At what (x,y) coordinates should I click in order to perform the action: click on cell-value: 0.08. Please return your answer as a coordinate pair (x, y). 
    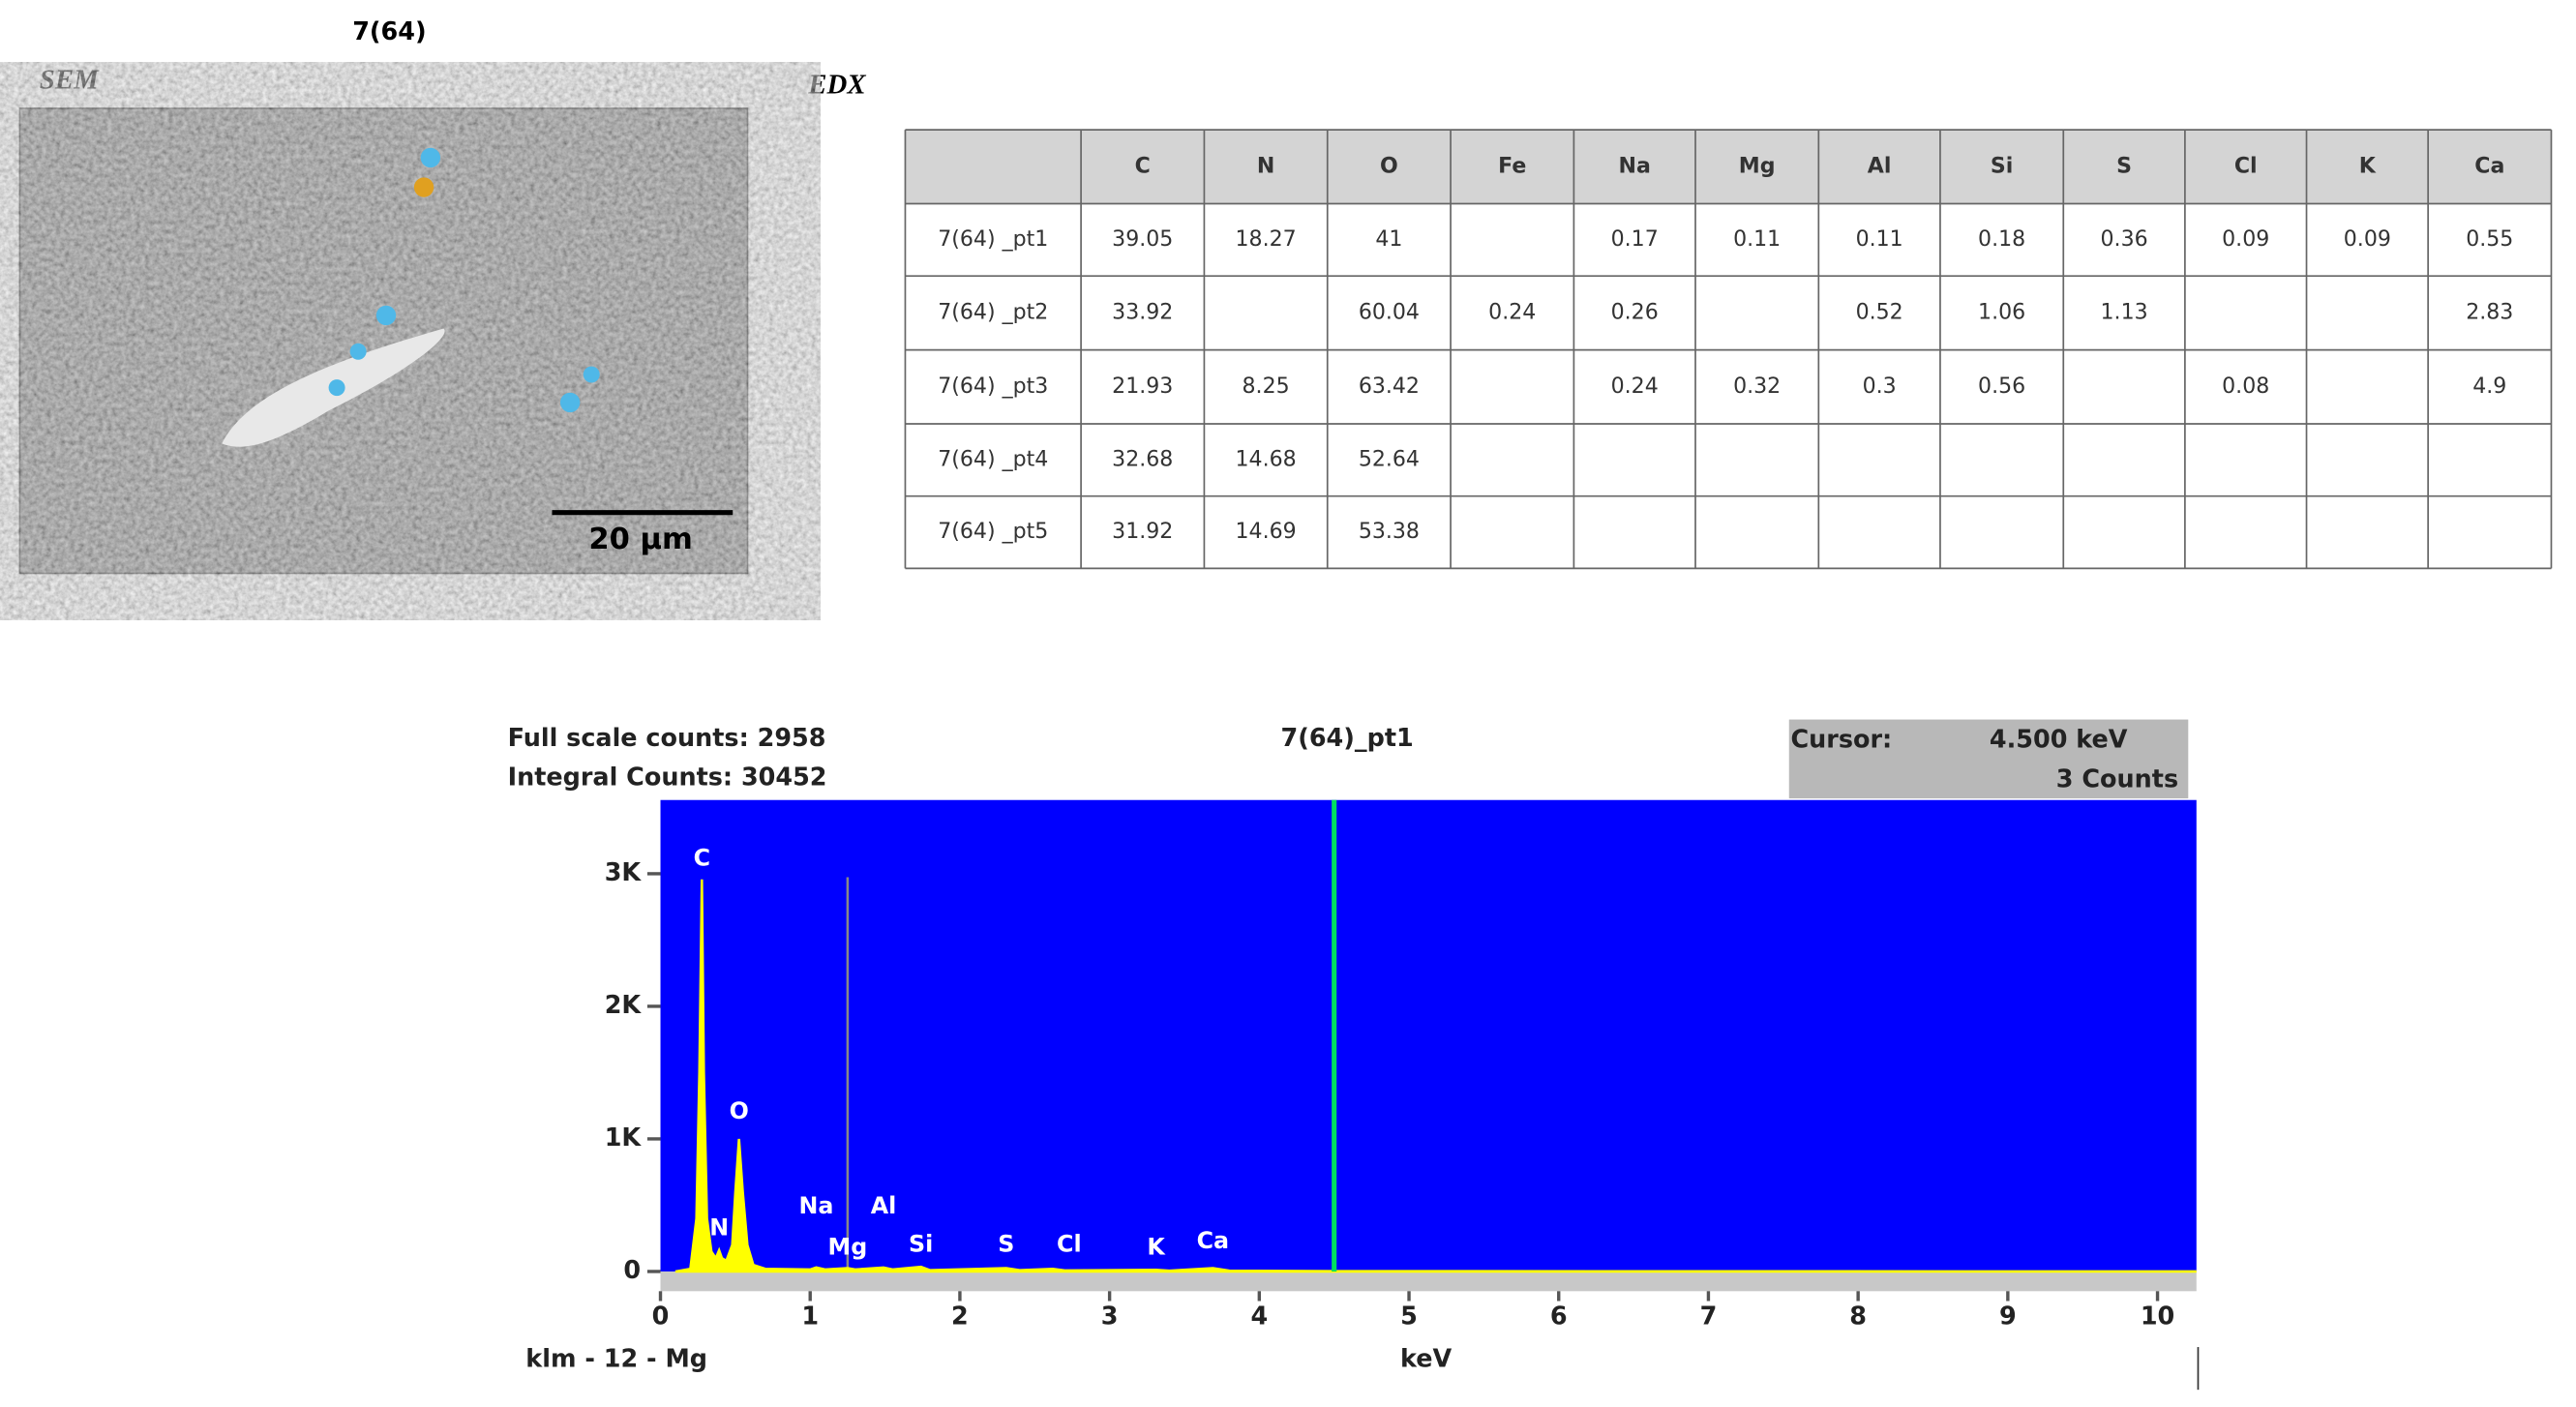
    Looking at the image, I should click on (2245, 386).